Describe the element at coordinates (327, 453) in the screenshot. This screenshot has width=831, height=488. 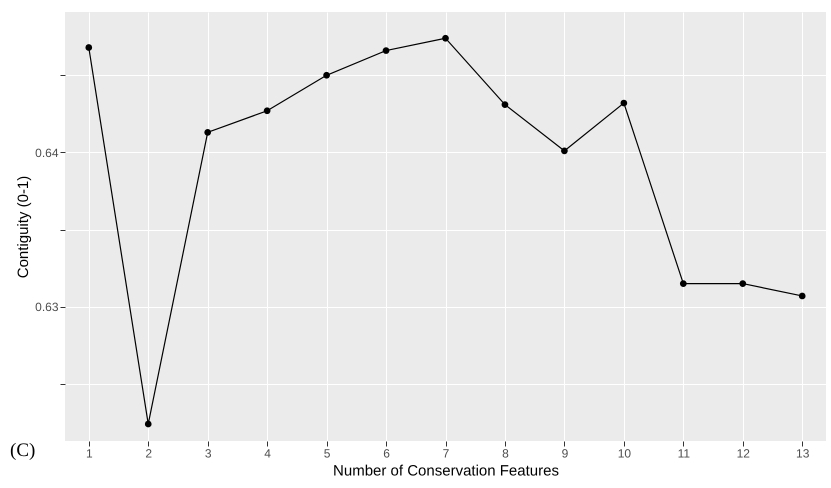
I see `x-tick-label: 5` at that location.